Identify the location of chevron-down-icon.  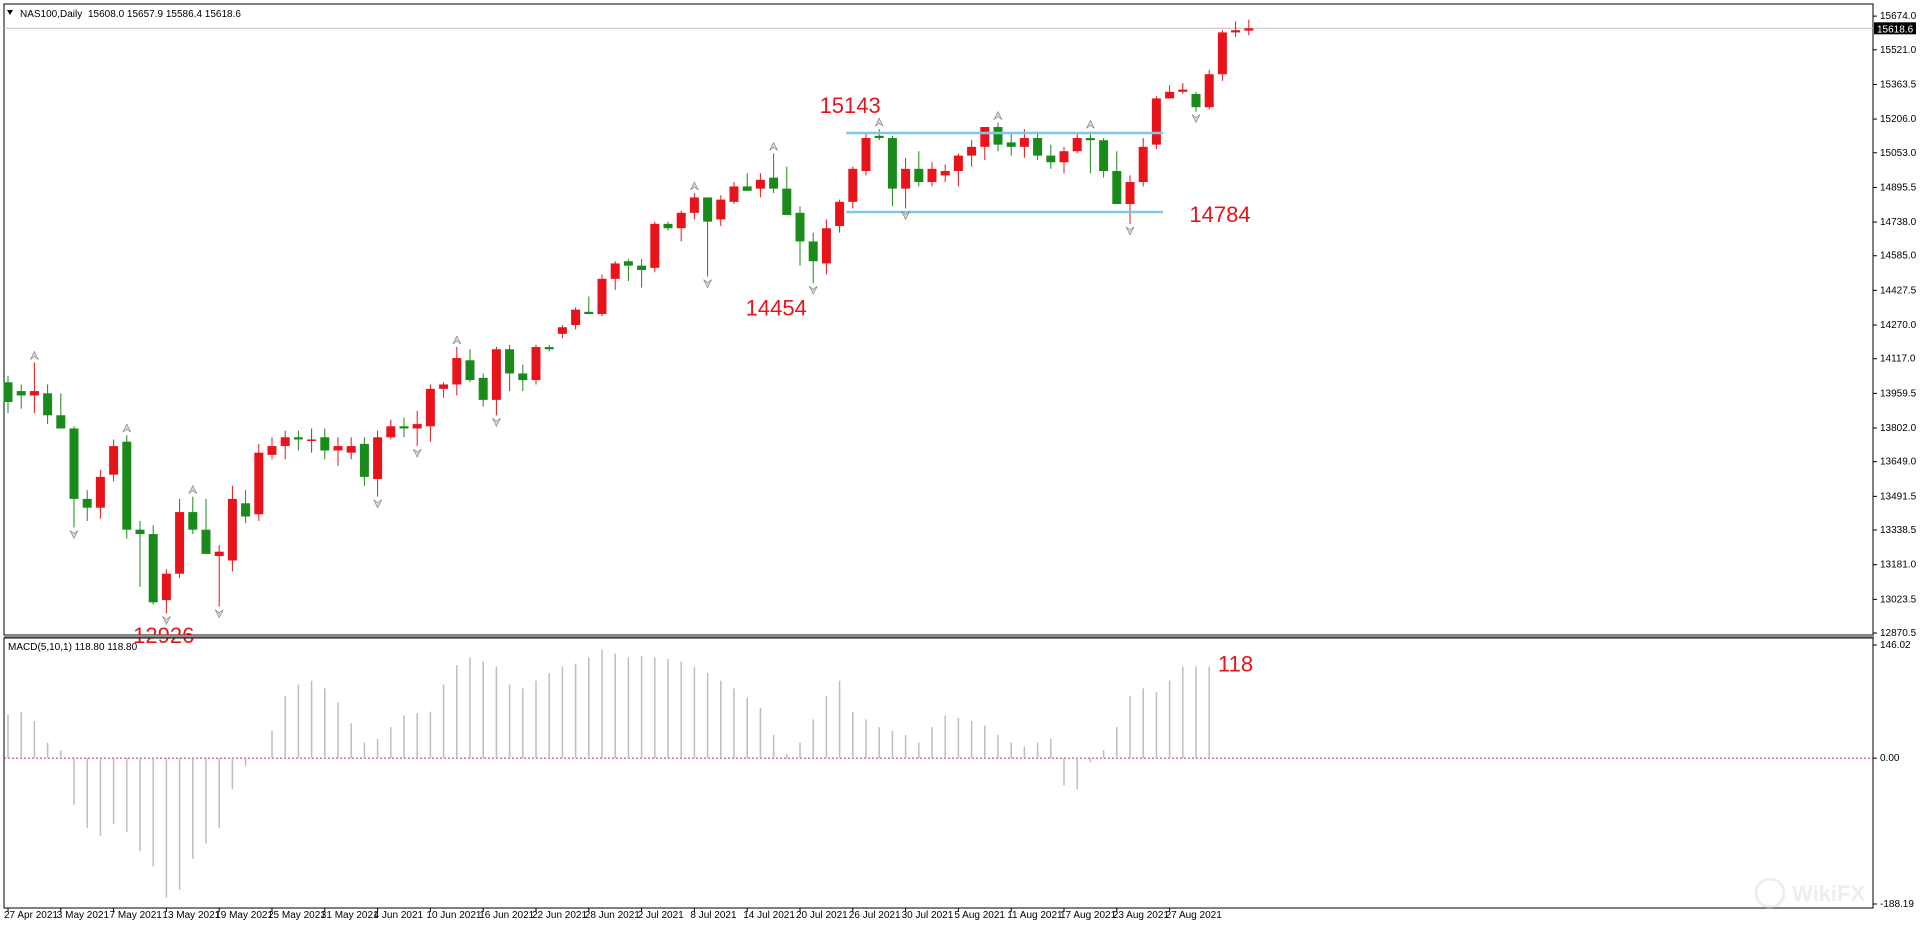
(10, 12).